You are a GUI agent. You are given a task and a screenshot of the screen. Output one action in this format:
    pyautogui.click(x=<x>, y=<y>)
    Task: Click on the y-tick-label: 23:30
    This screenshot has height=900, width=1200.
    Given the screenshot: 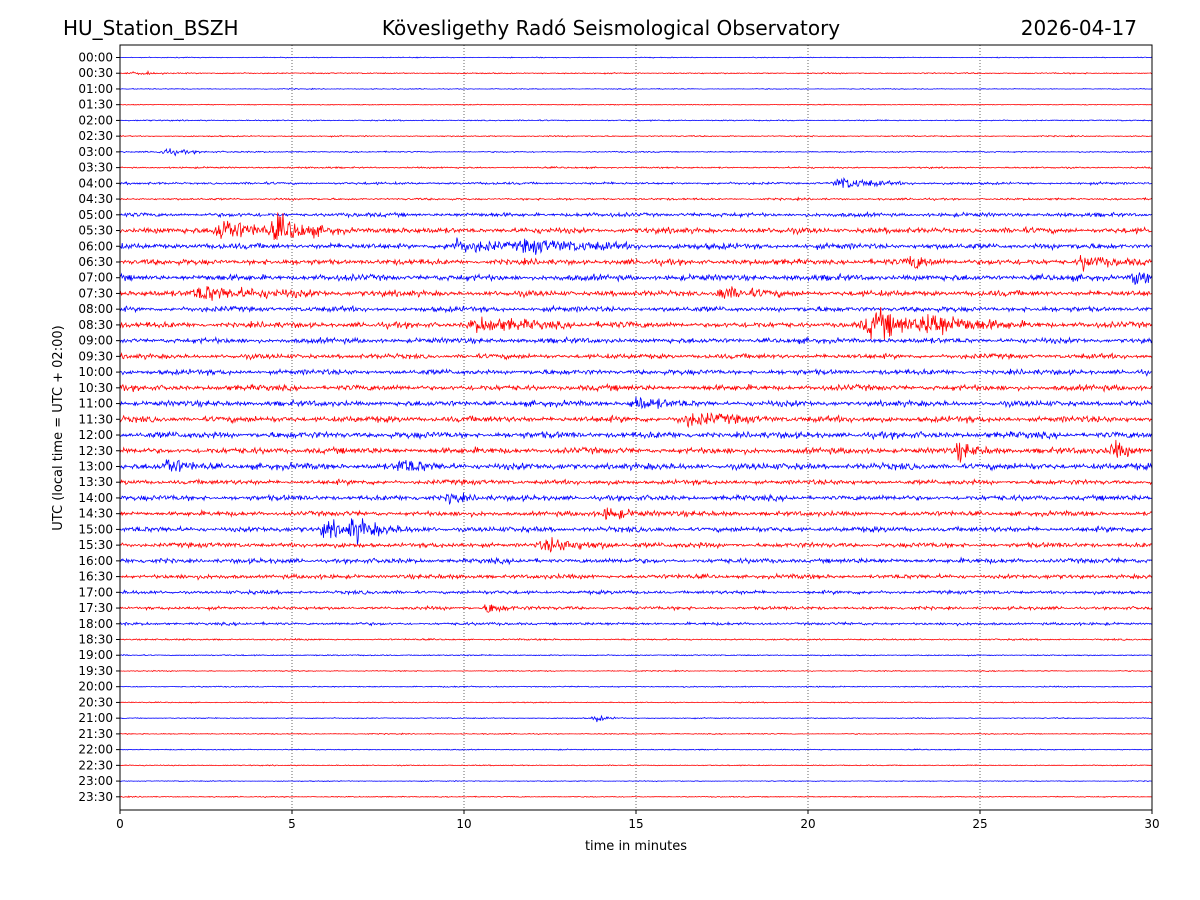 What is the action you would take?
    pyautogui.click(x=95, y=797)
    